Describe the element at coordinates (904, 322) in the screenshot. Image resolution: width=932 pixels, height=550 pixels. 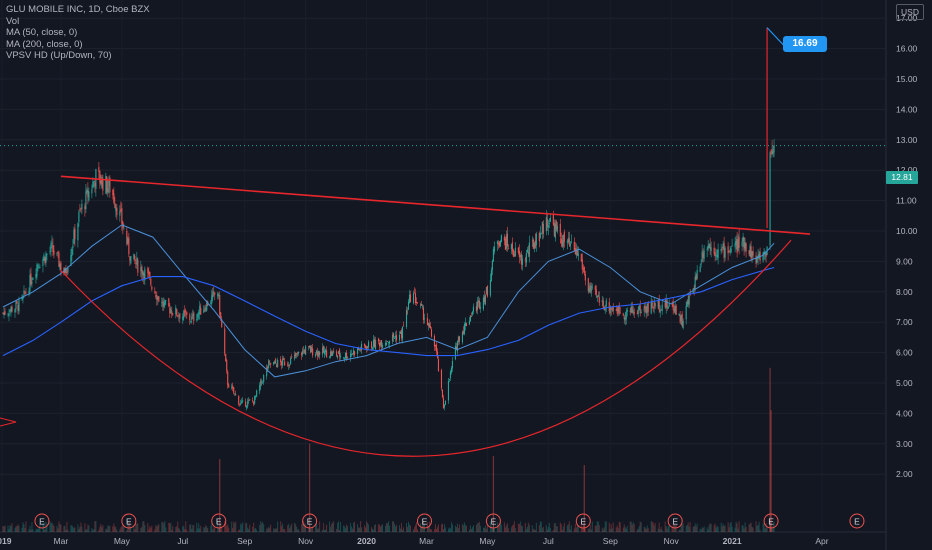
I see `y-tick-label: 7.00` at that location.